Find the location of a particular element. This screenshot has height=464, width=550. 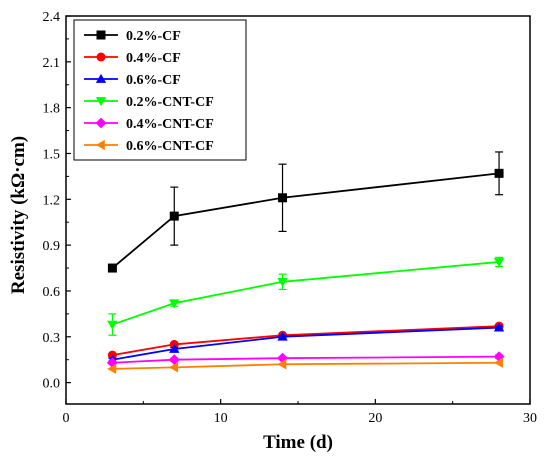

x-tick-label: 10 is located at coordinates (221, 418).